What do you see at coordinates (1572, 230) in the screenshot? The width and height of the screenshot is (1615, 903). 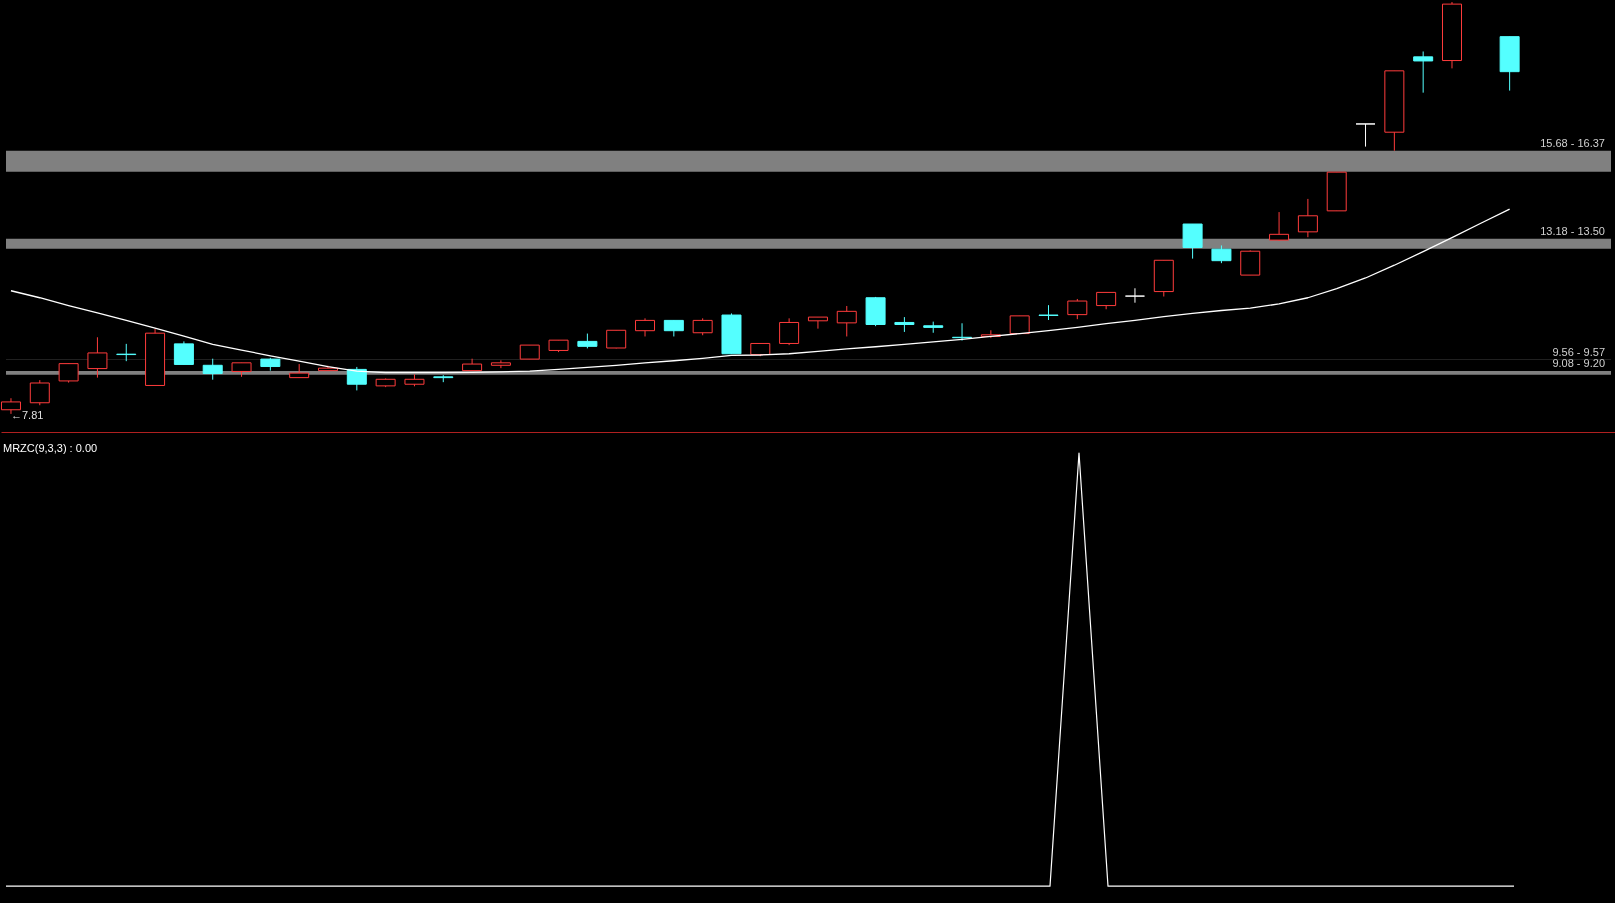 I see `band-label: 13.18 - 13.50` at bounding box center [1572, 230].